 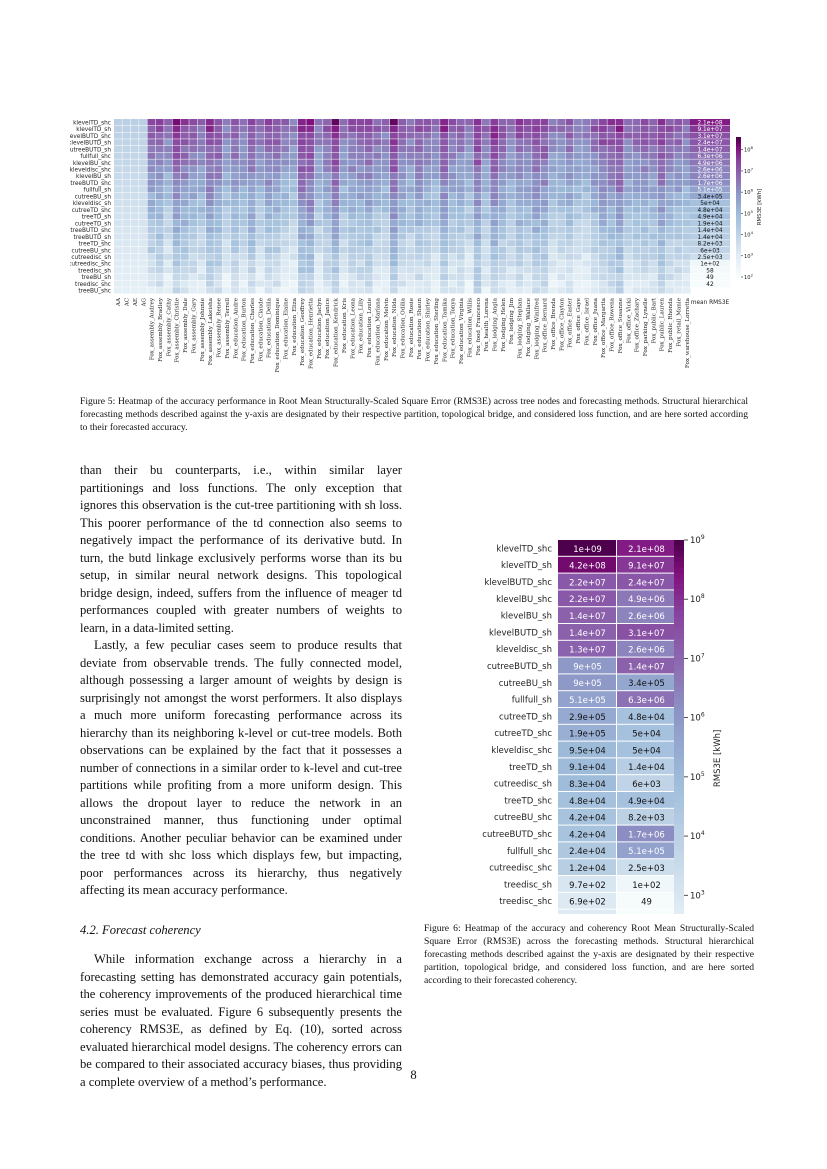 I want to click on cell-value: 4.8e+04, so click(x=587, y=802).